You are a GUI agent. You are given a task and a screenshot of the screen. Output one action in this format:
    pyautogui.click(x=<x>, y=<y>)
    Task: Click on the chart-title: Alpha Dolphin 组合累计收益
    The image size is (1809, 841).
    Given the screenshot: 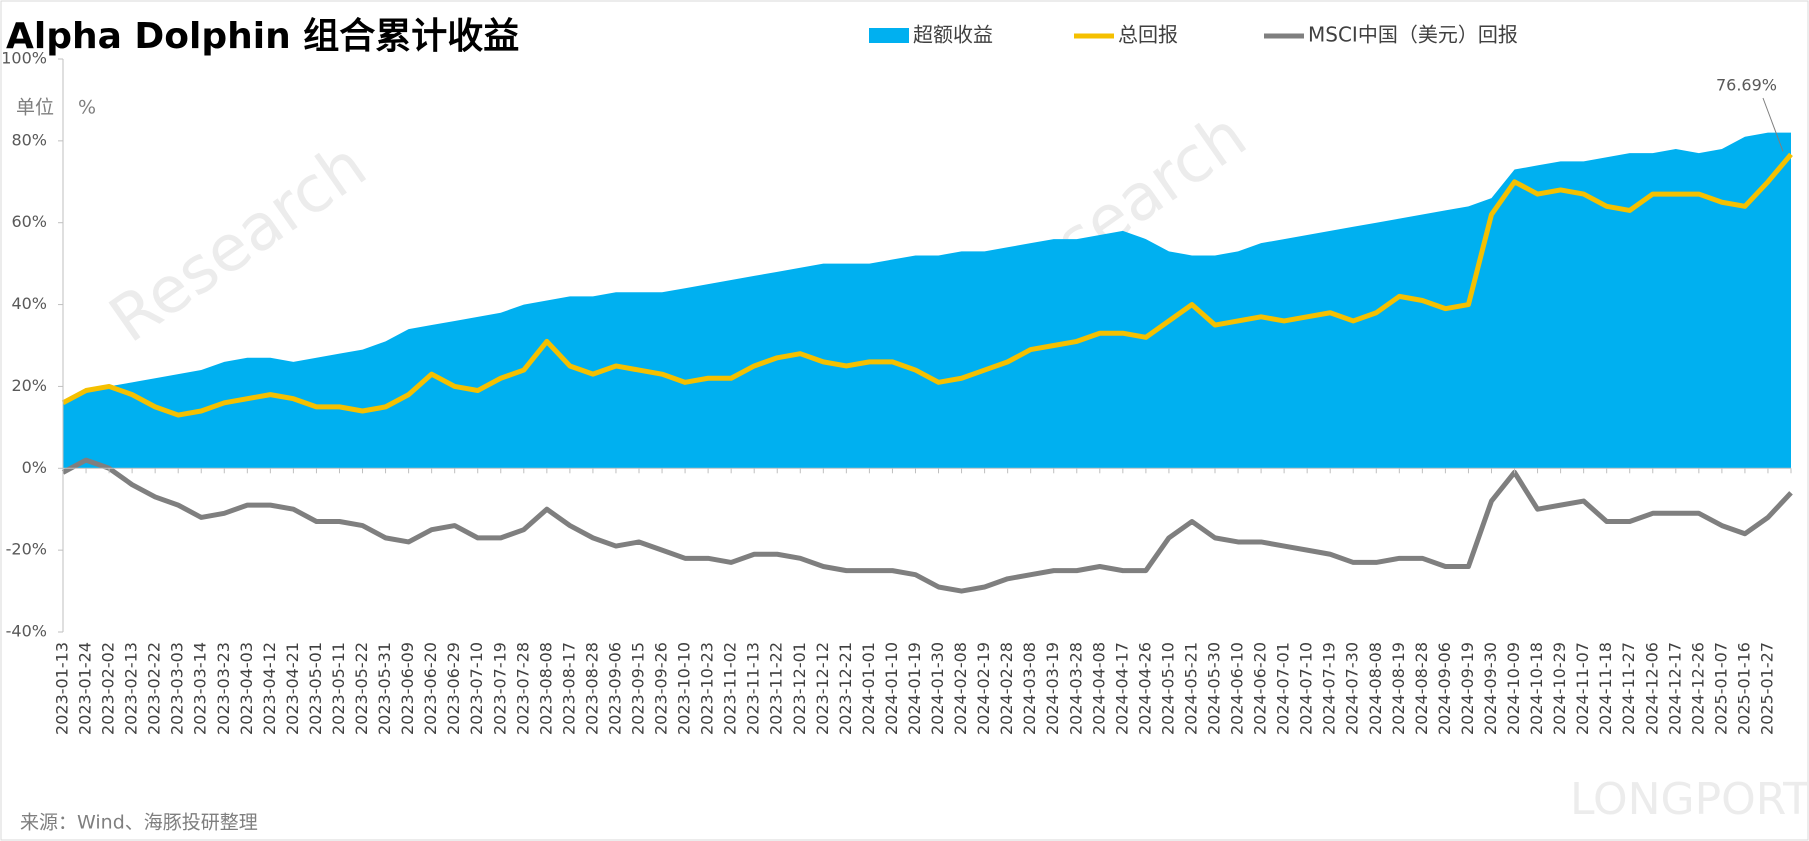 What is the action you would take?
    pyautogui.click(x=262, y=36)
    